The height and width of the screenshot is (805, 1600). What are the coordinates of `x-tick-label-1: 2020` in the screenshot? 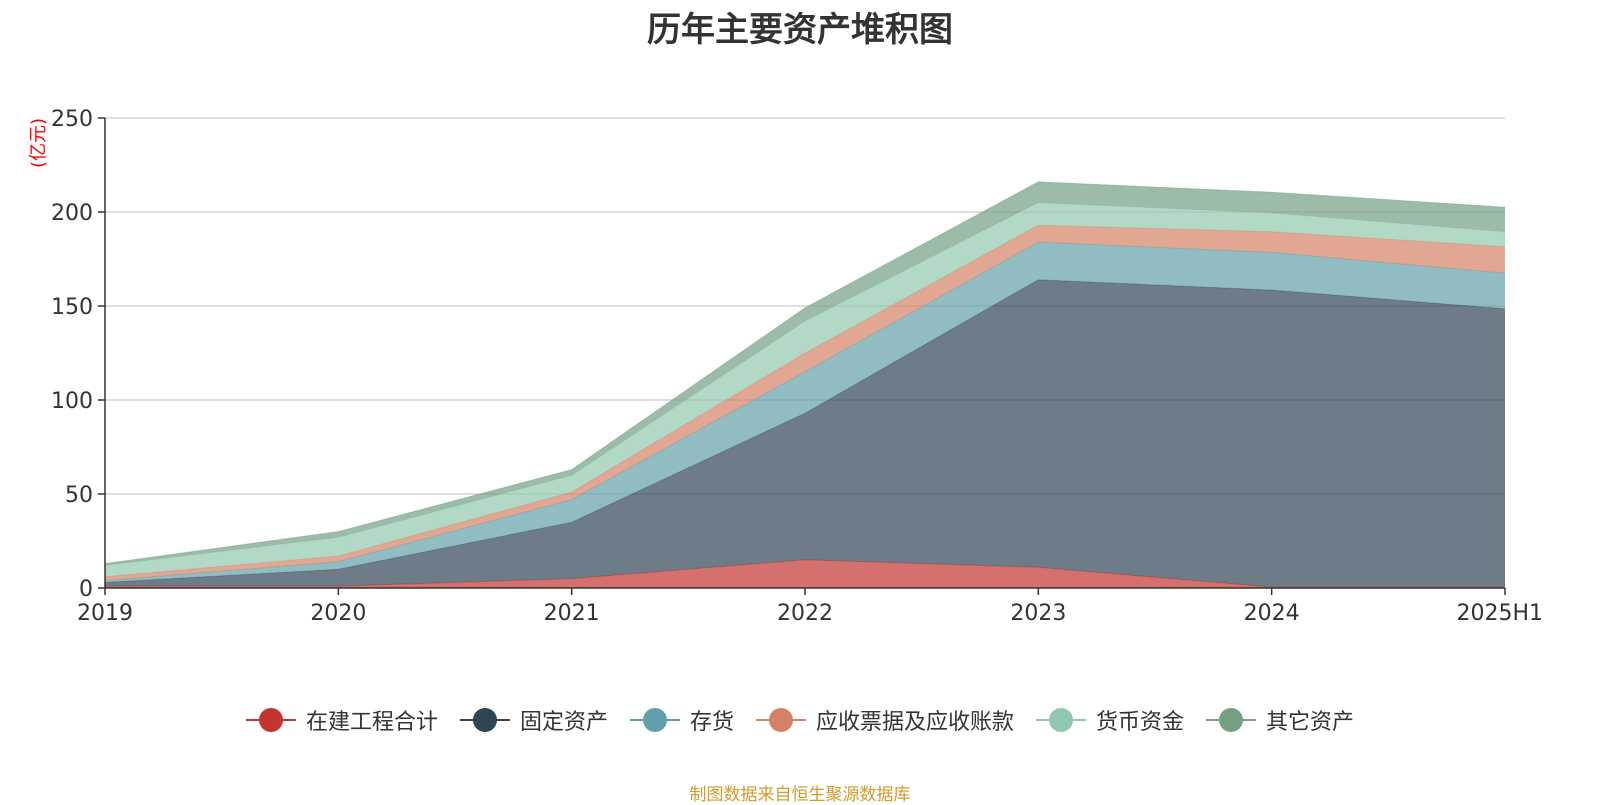 It's located at (338, 613).